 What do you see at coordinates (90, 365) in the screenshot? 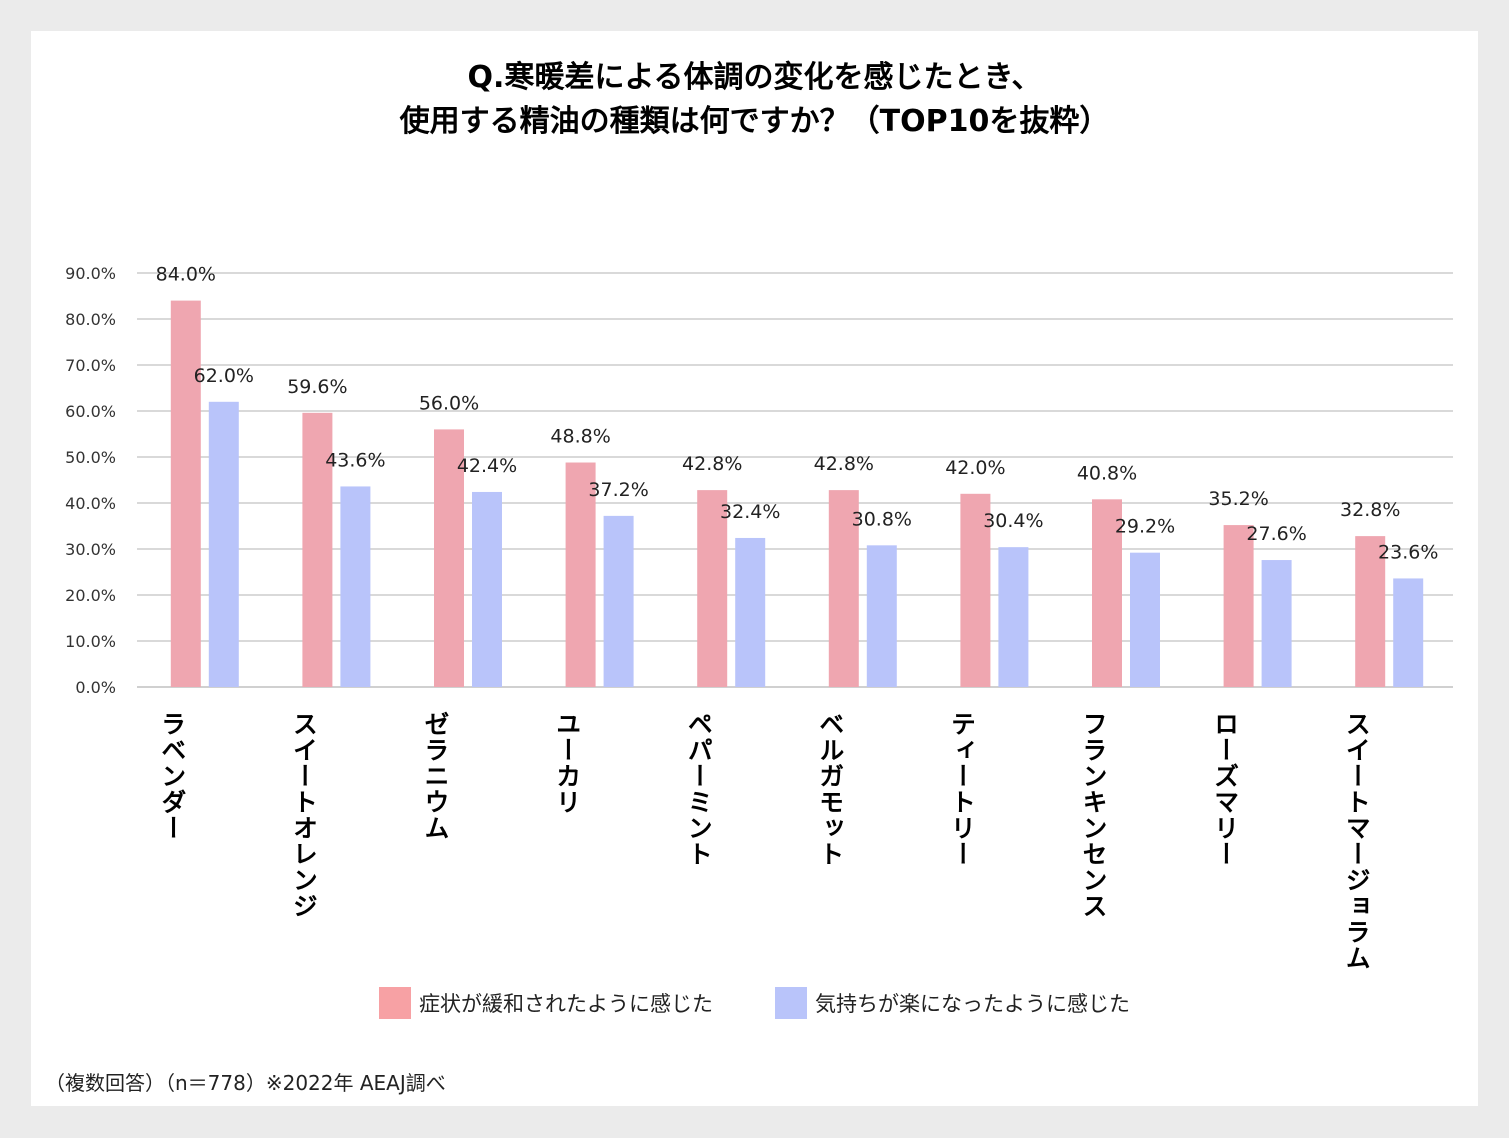
I see `y-tick-label: 70.0%` at bounding box center [90, 365].